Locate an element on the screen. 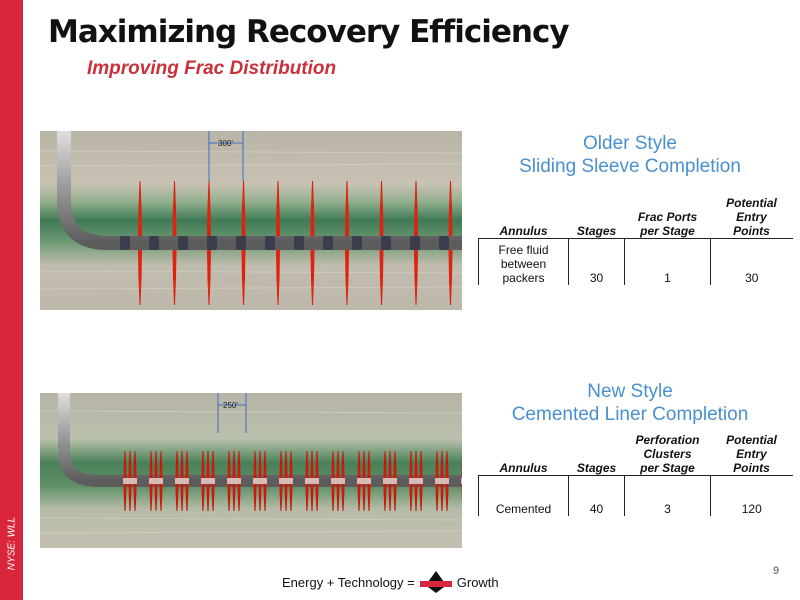  table-header: Perforation Clusters per Stage is located at coordinates (667, 454).